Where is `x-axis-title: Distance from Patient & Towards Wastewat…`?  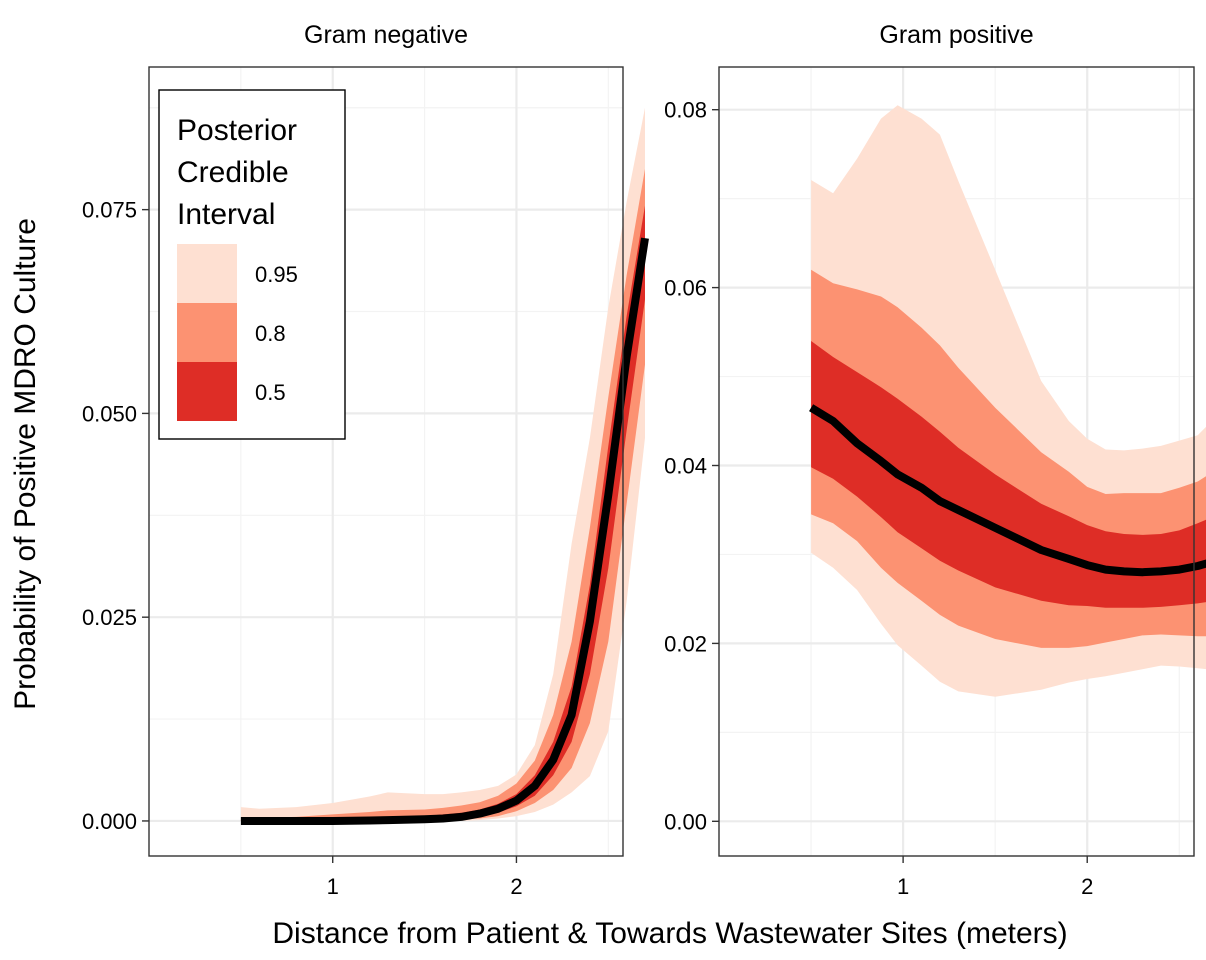
x-axis-title: Distance from Patient & Towards Wastewat… is located at coordinates (669, 933).